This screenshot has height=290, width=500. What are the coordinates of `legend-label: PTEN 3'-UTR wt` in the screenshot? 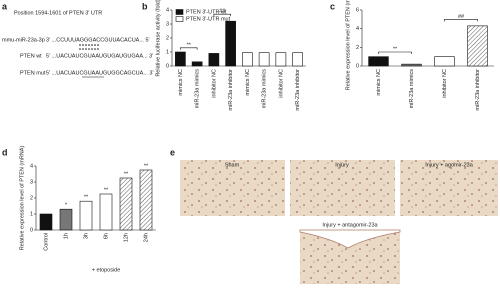 It's located at (206, 12).